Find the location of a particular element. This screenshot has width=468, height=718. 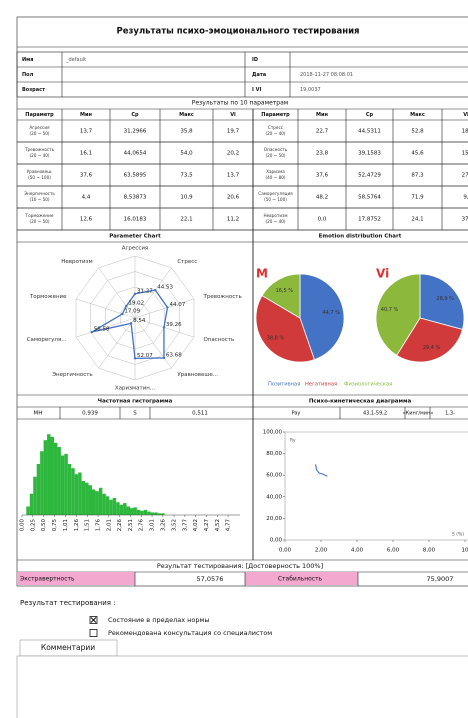

radar-value-label: 17.09 is located at coordinates (132, 311).